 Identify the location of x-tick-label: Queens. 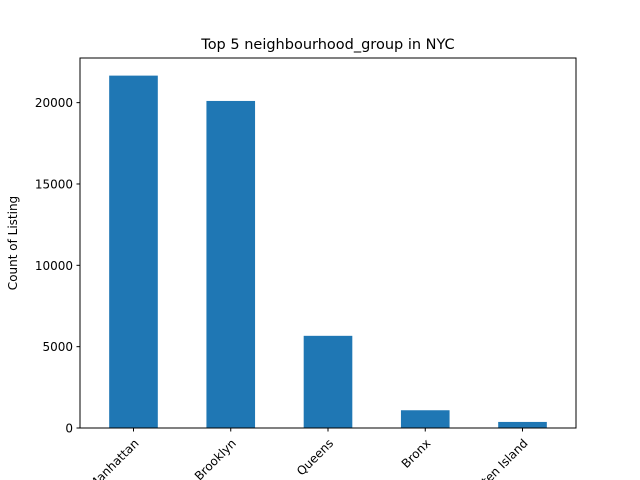
(315, 457).